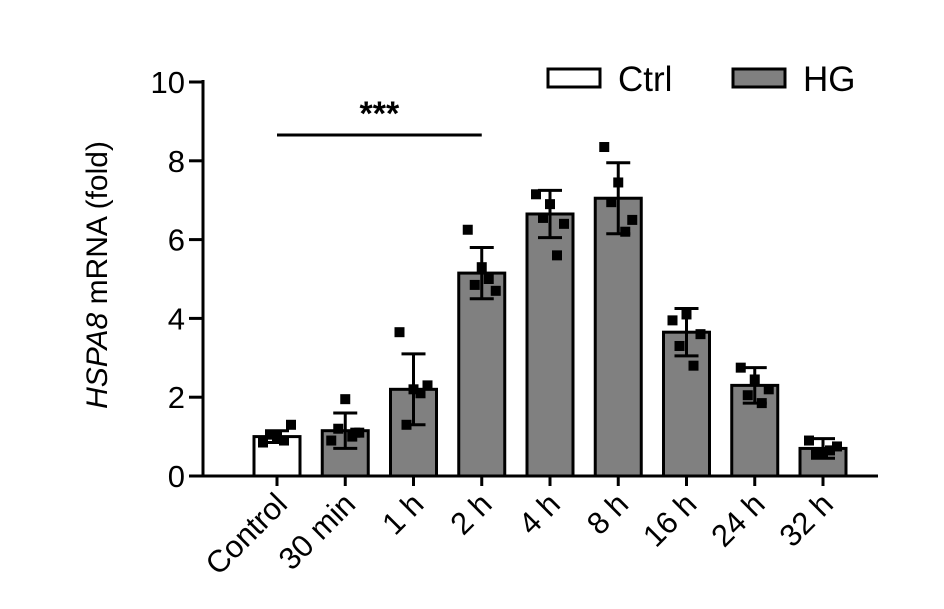  Describe the element at coordinates (176, 476) in the screenshot. I see `y-tick-label-0: 0` at that location.